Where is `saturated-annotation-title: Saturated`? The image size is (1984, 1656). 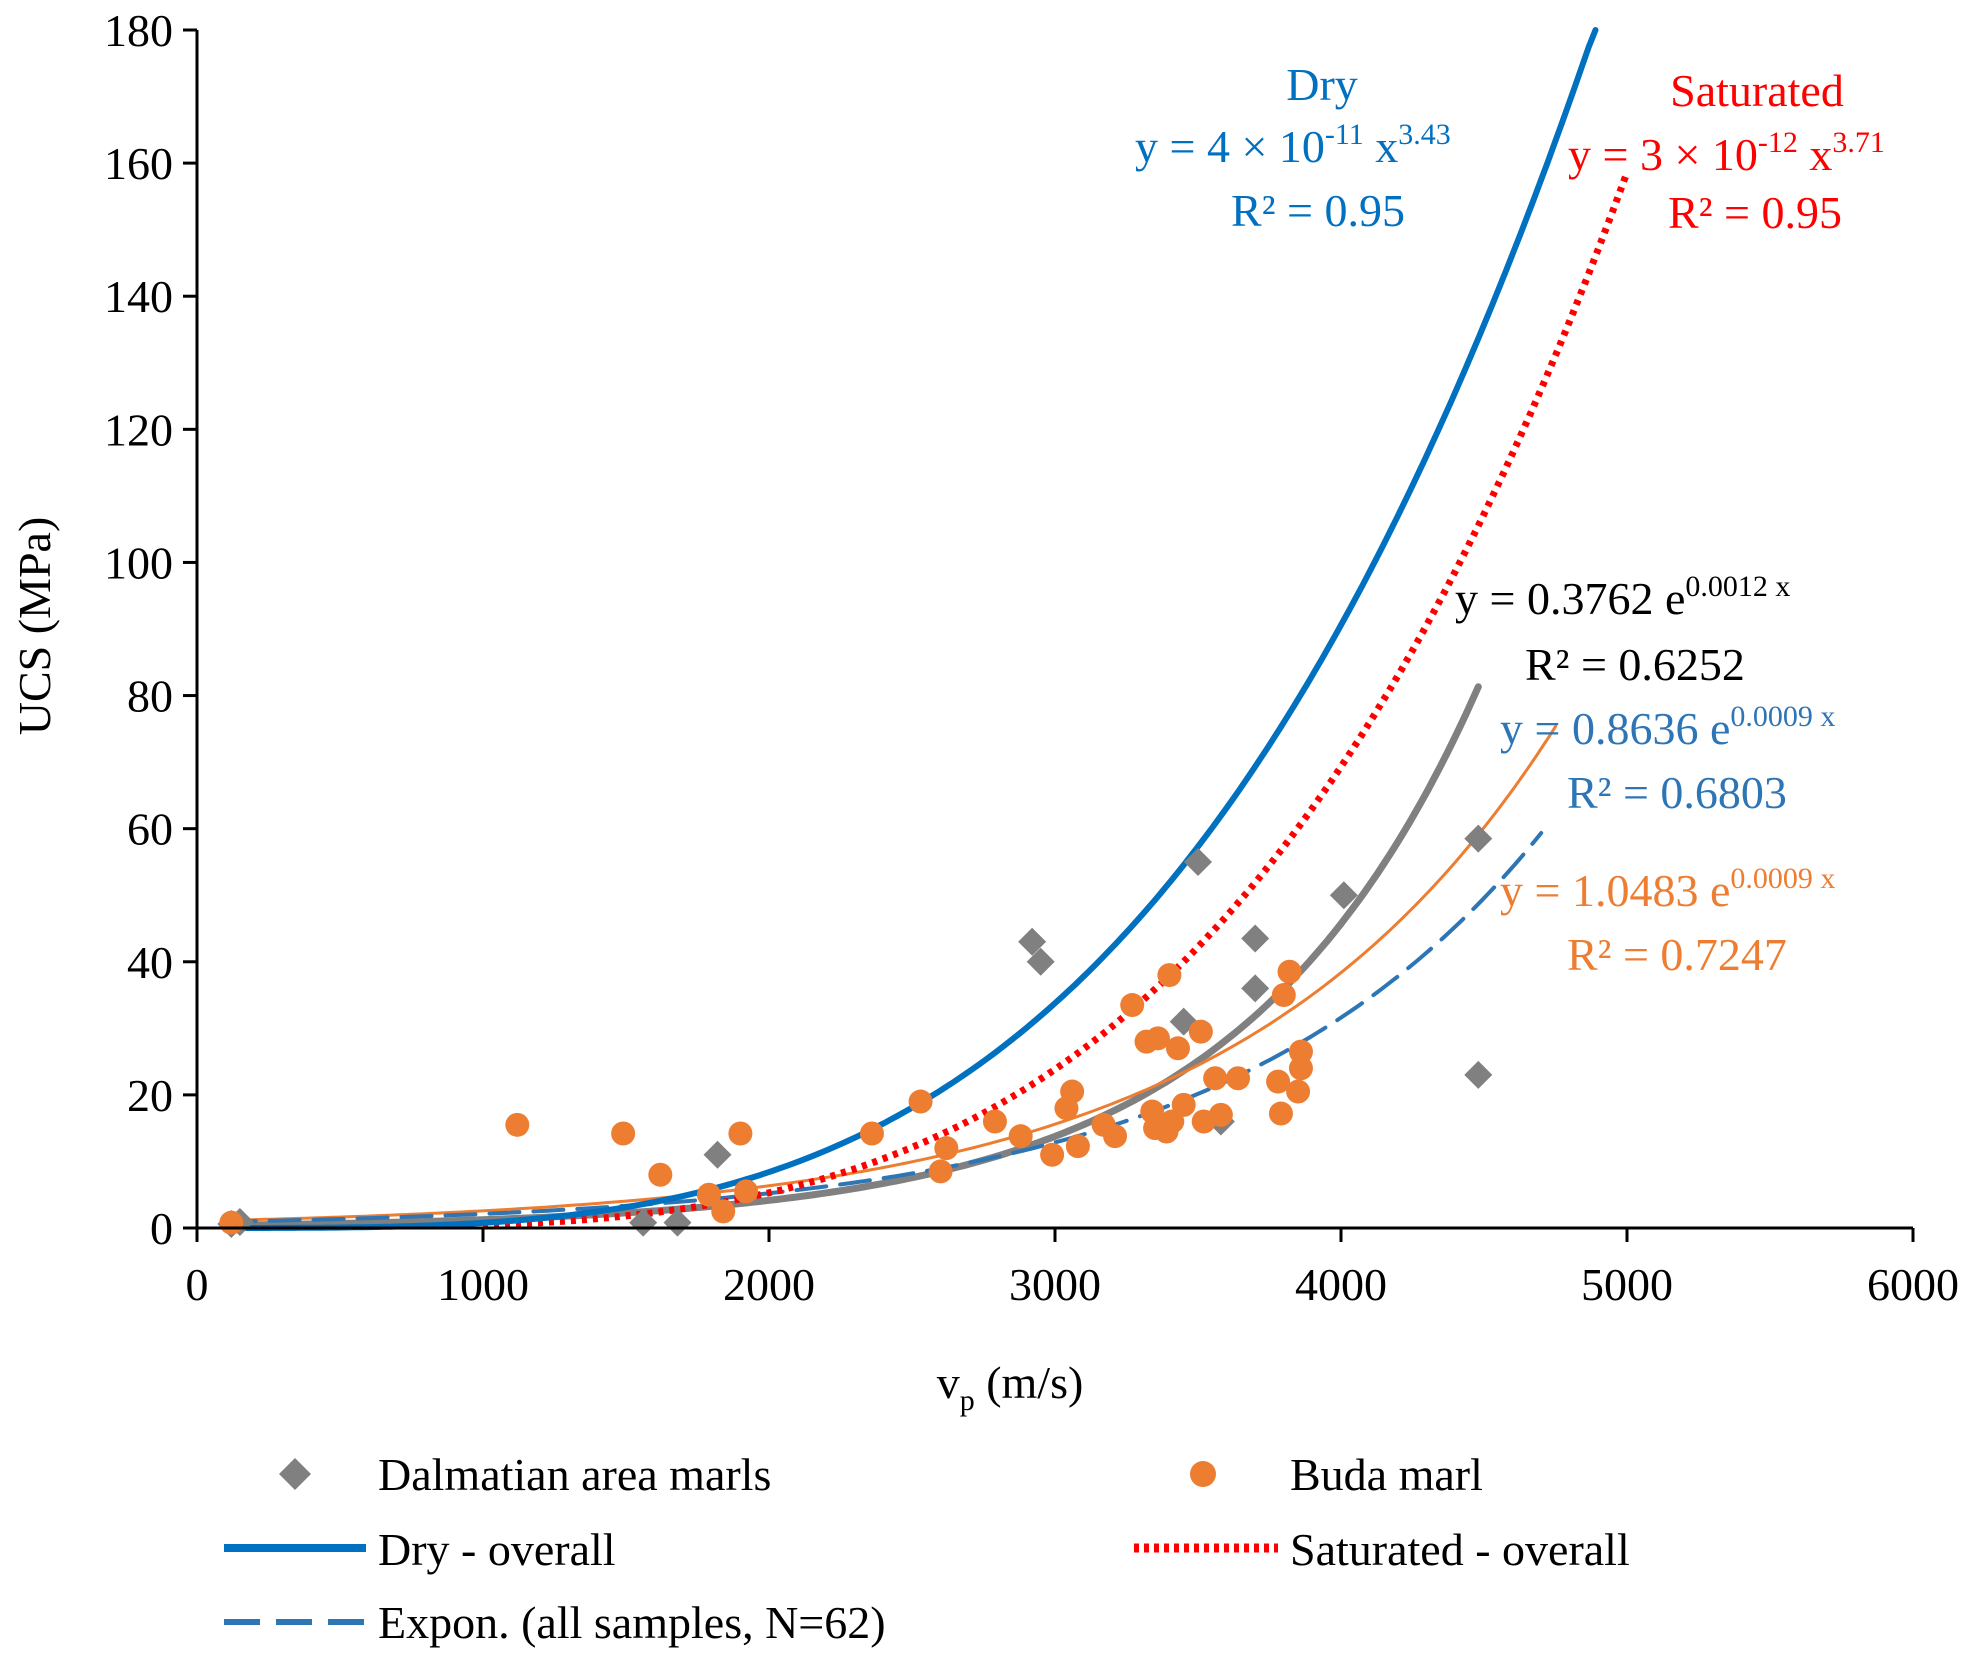 saturated-annotation-title: Saturated is located at coordinates (1757, 90).